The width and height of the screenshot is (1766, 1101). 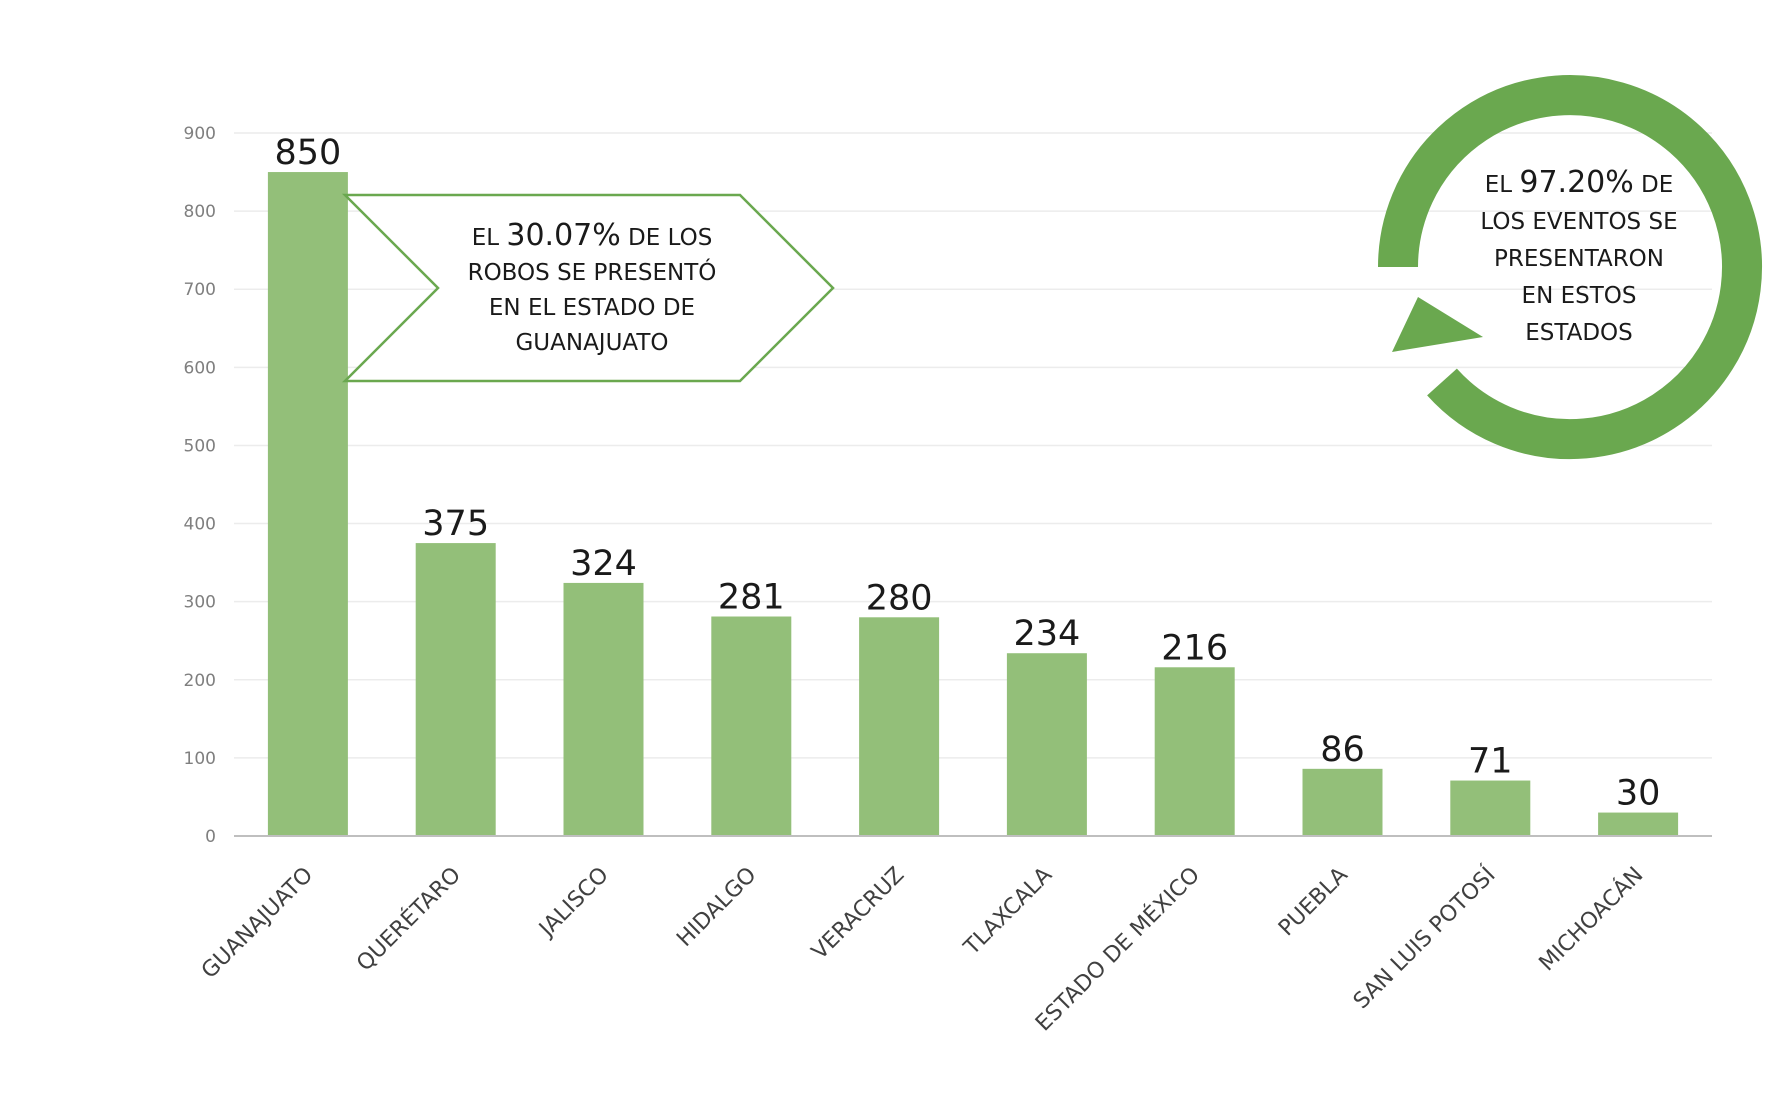 I want to click on y-tick-label: 0, so click(x=210, y=837).